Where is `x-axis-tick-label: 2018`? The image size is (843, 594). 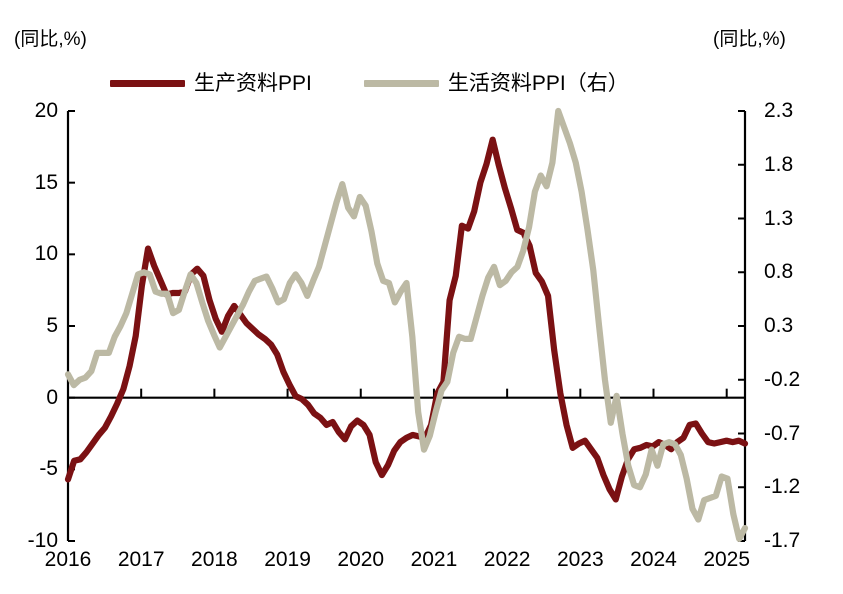 x-axis-tick-label: 2018 is located at coordinates (214, 559).